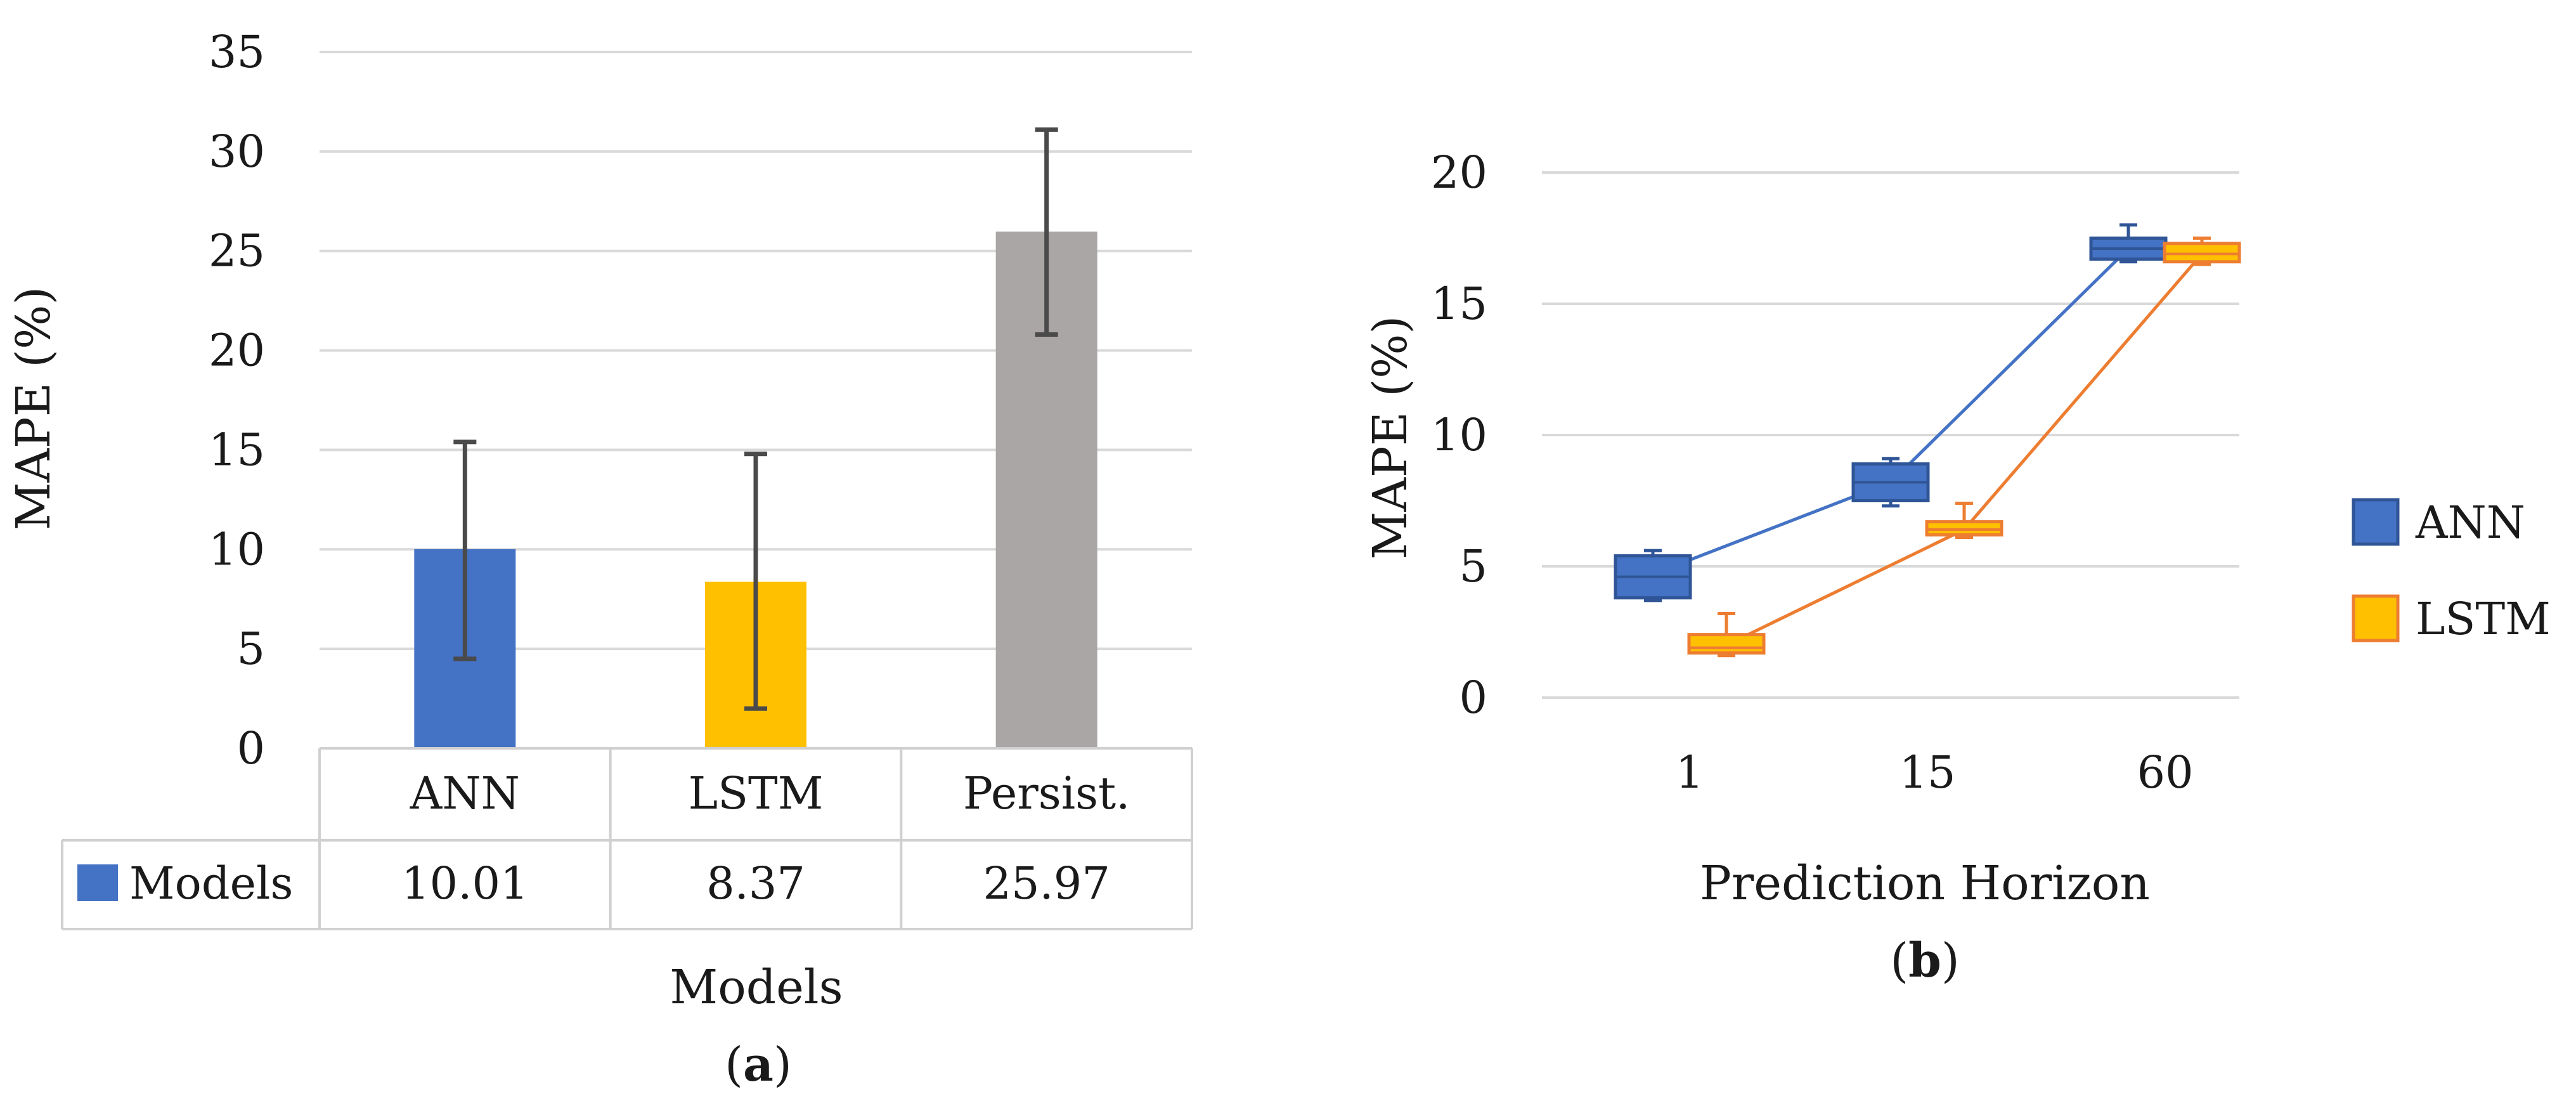 Image resolution: width=2576 pixels, height=1113 pixels. I want to click on panel-b-x-ticks: 1 15 60, so click(1935, 772).